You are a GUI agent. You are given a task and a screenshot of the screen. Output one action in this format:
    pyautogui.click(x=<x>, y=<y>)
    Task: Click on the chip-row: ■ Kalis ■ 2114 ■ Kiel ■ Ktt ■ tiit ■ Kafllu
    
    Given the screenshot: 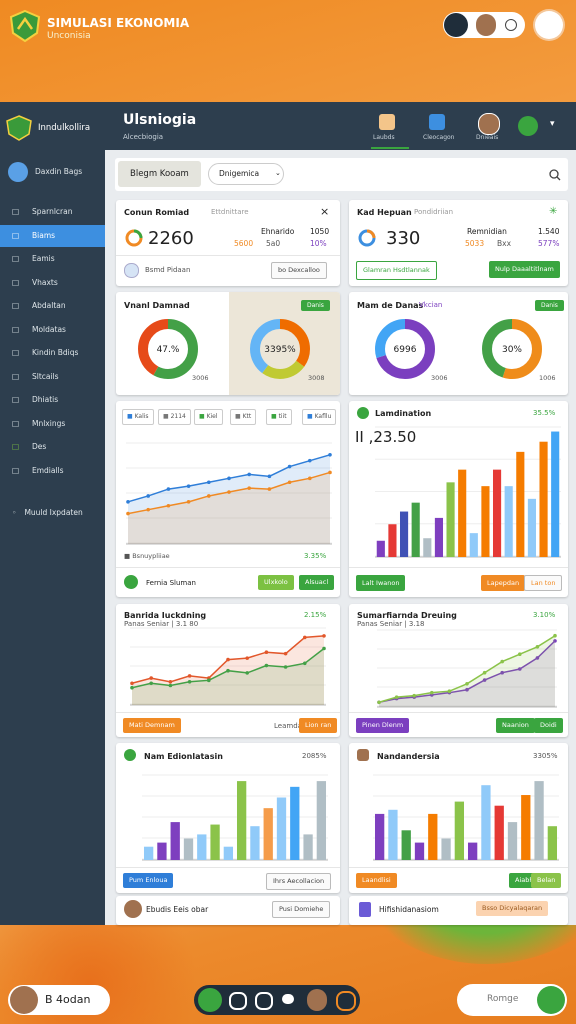 What is the action you would take?
    pyautogui.click(x=229, y=417)
    